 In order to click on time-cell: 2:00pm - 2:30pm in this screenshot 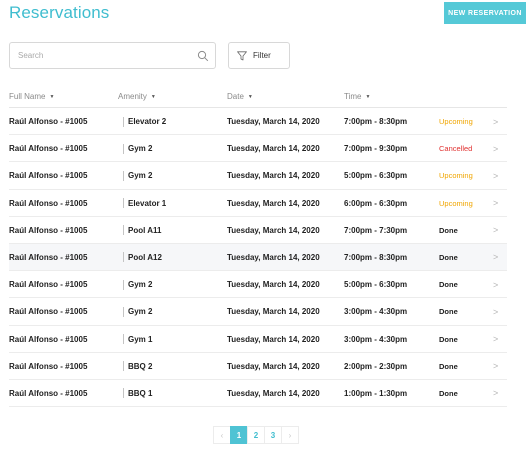, I will do `click(376, 366)`.